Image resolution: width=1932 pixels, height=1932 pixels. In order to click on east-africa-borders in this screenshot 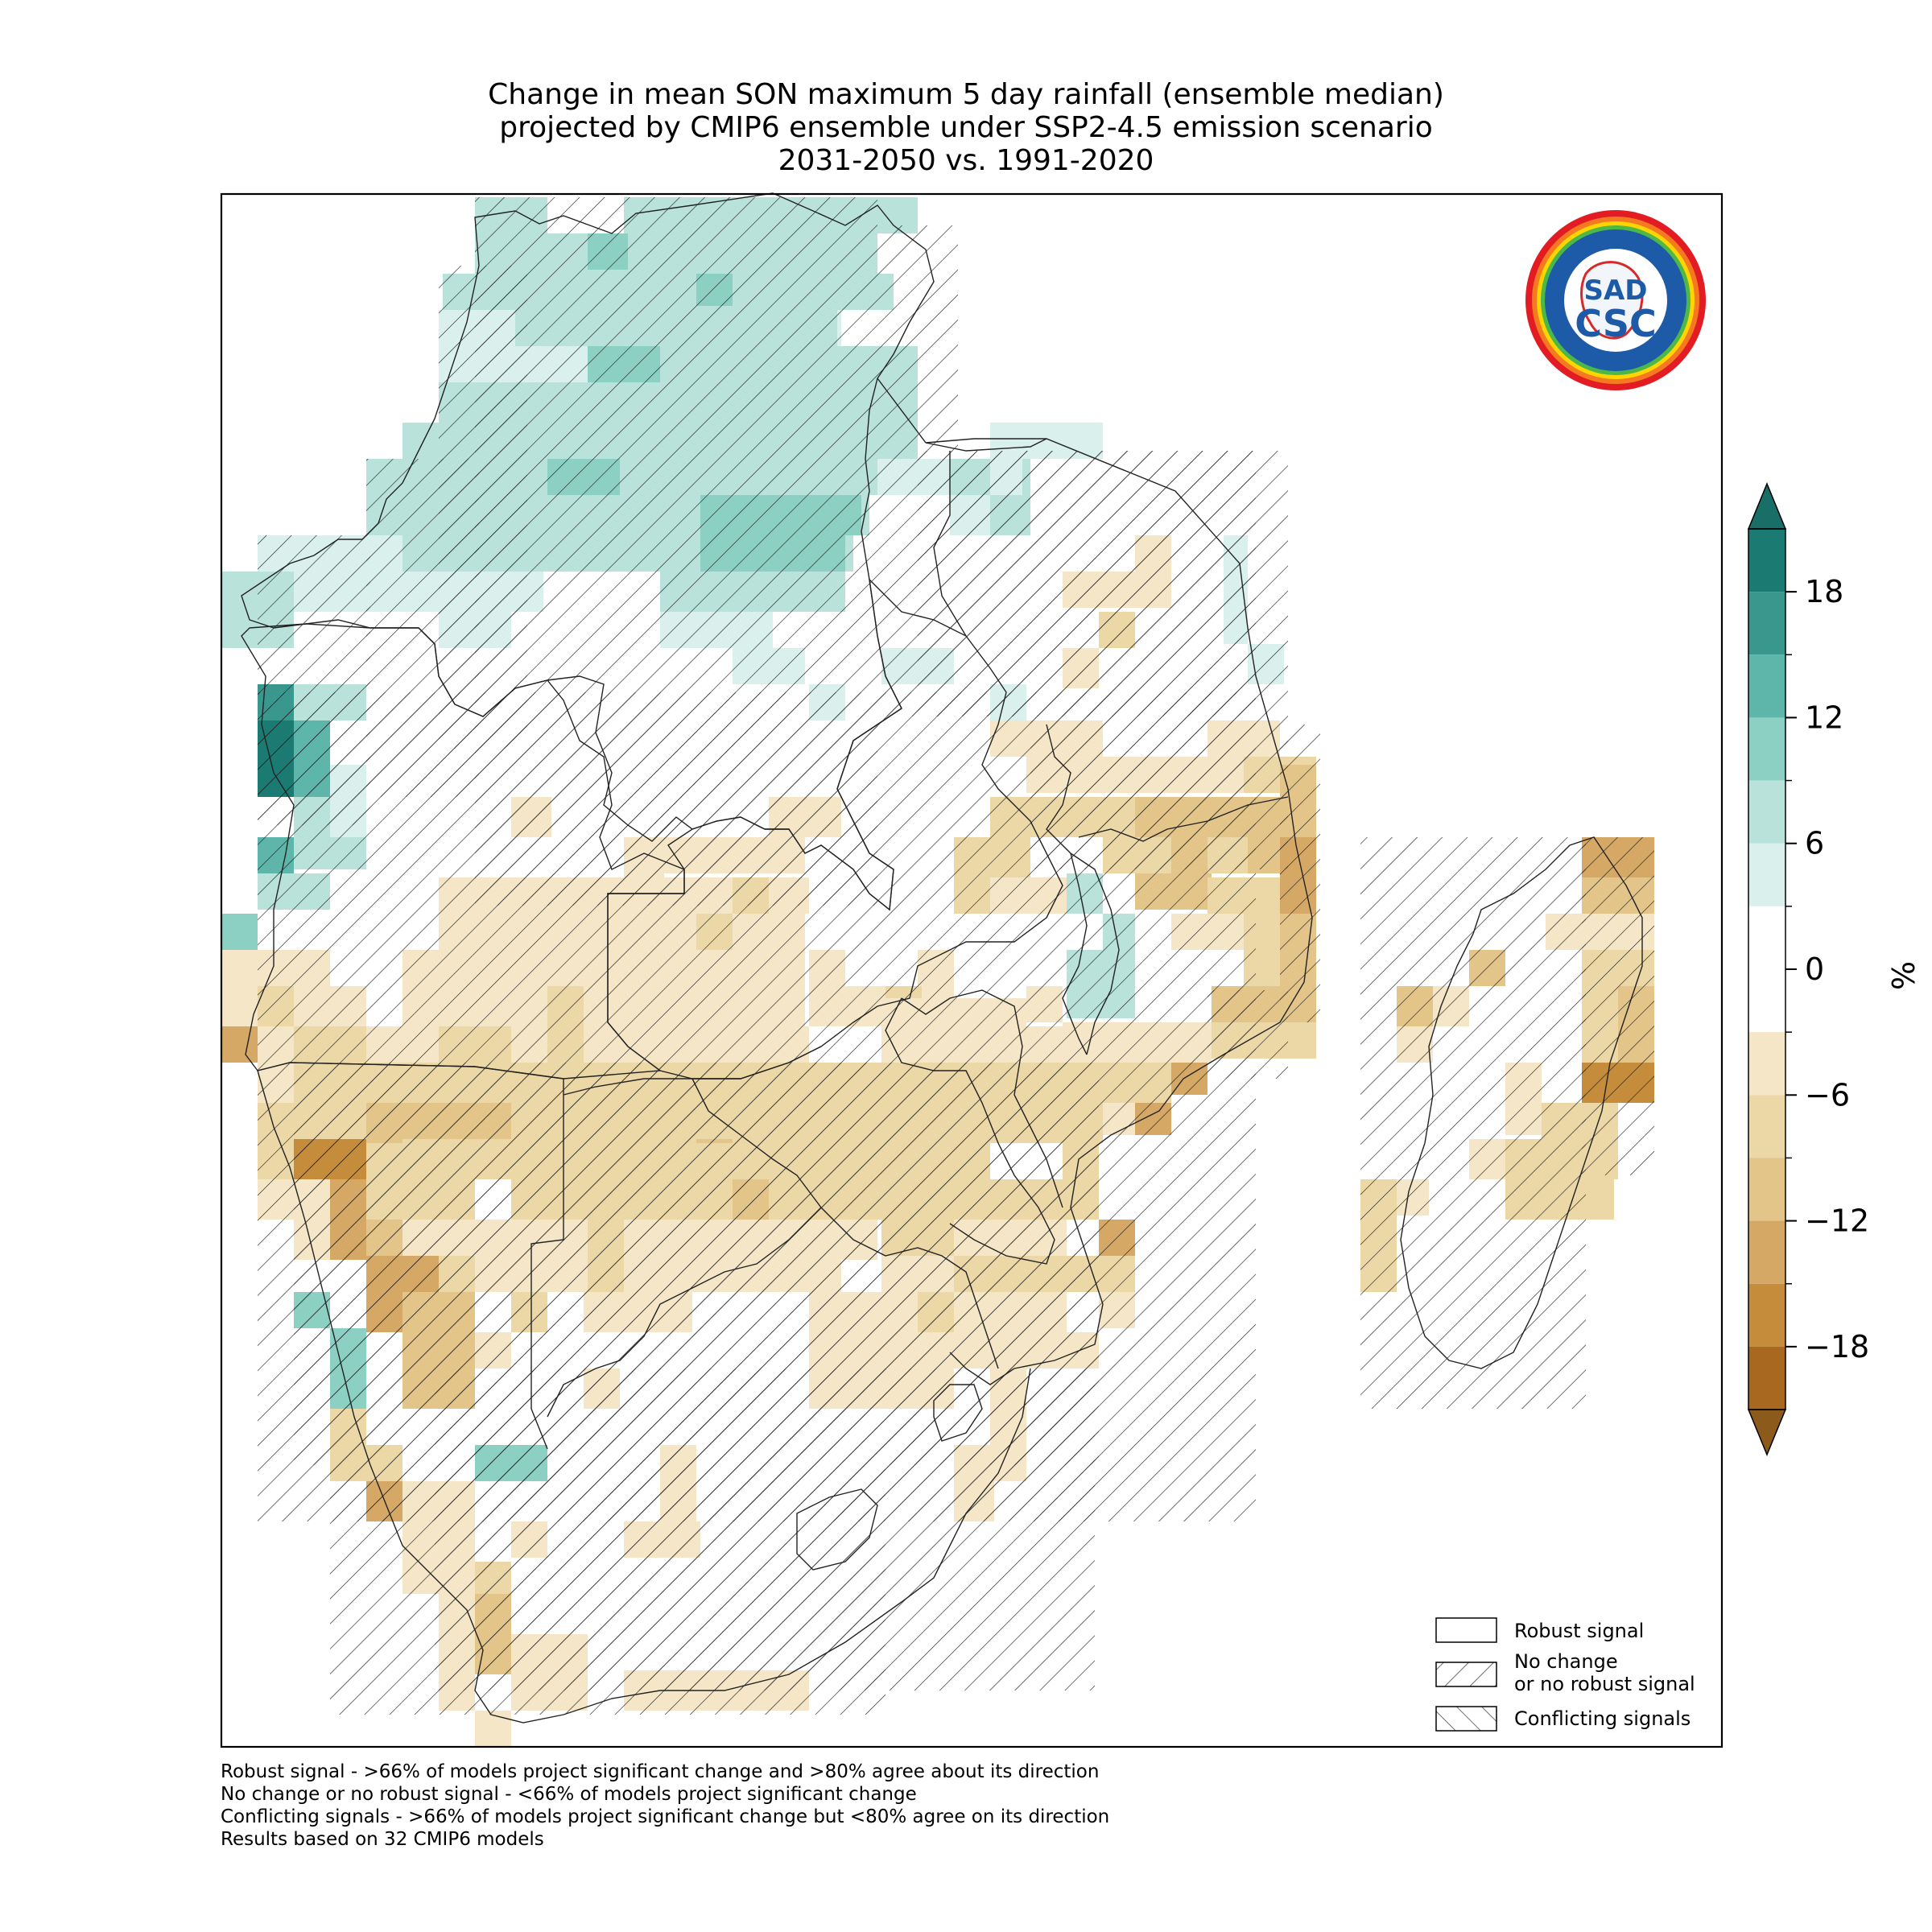, I will do `click(962, 507)`.